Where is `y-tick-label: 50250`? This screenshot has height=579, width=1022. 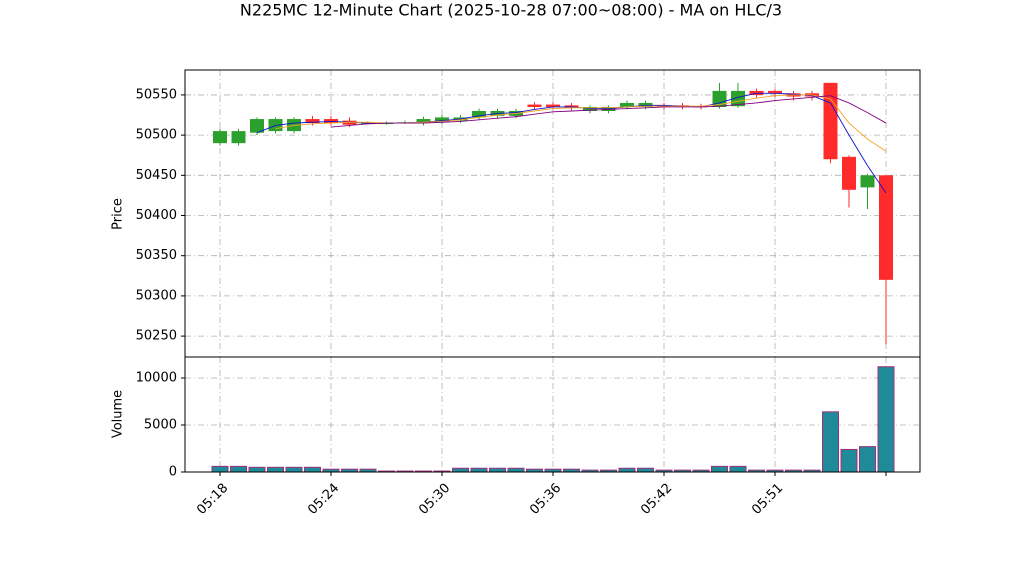
y-tick-label: 50250 is located at coordinates (156, 336).